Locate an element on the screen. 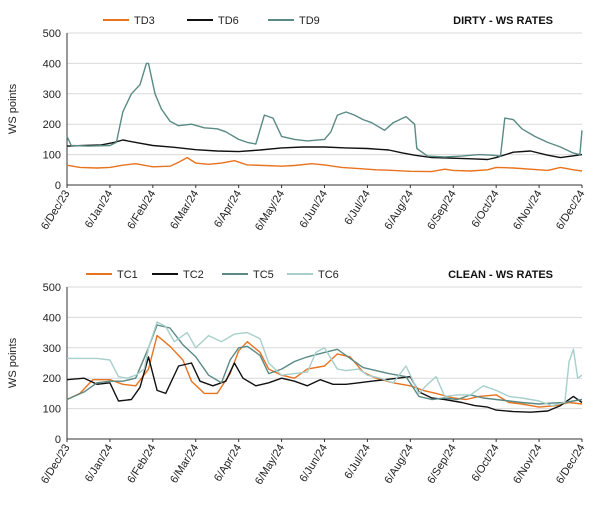 The height and width of the screenshot is (517, 600). legend-label-tc5: TC5 is located at coordinates (263, 275).